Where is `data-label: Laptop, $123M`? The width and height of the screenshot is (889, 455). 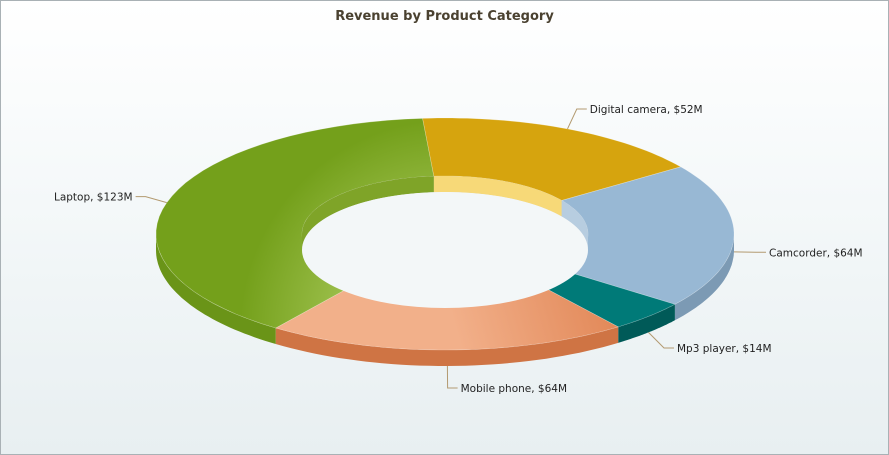
data-label: Laptop, $123M is located at coordinates (93, 198).